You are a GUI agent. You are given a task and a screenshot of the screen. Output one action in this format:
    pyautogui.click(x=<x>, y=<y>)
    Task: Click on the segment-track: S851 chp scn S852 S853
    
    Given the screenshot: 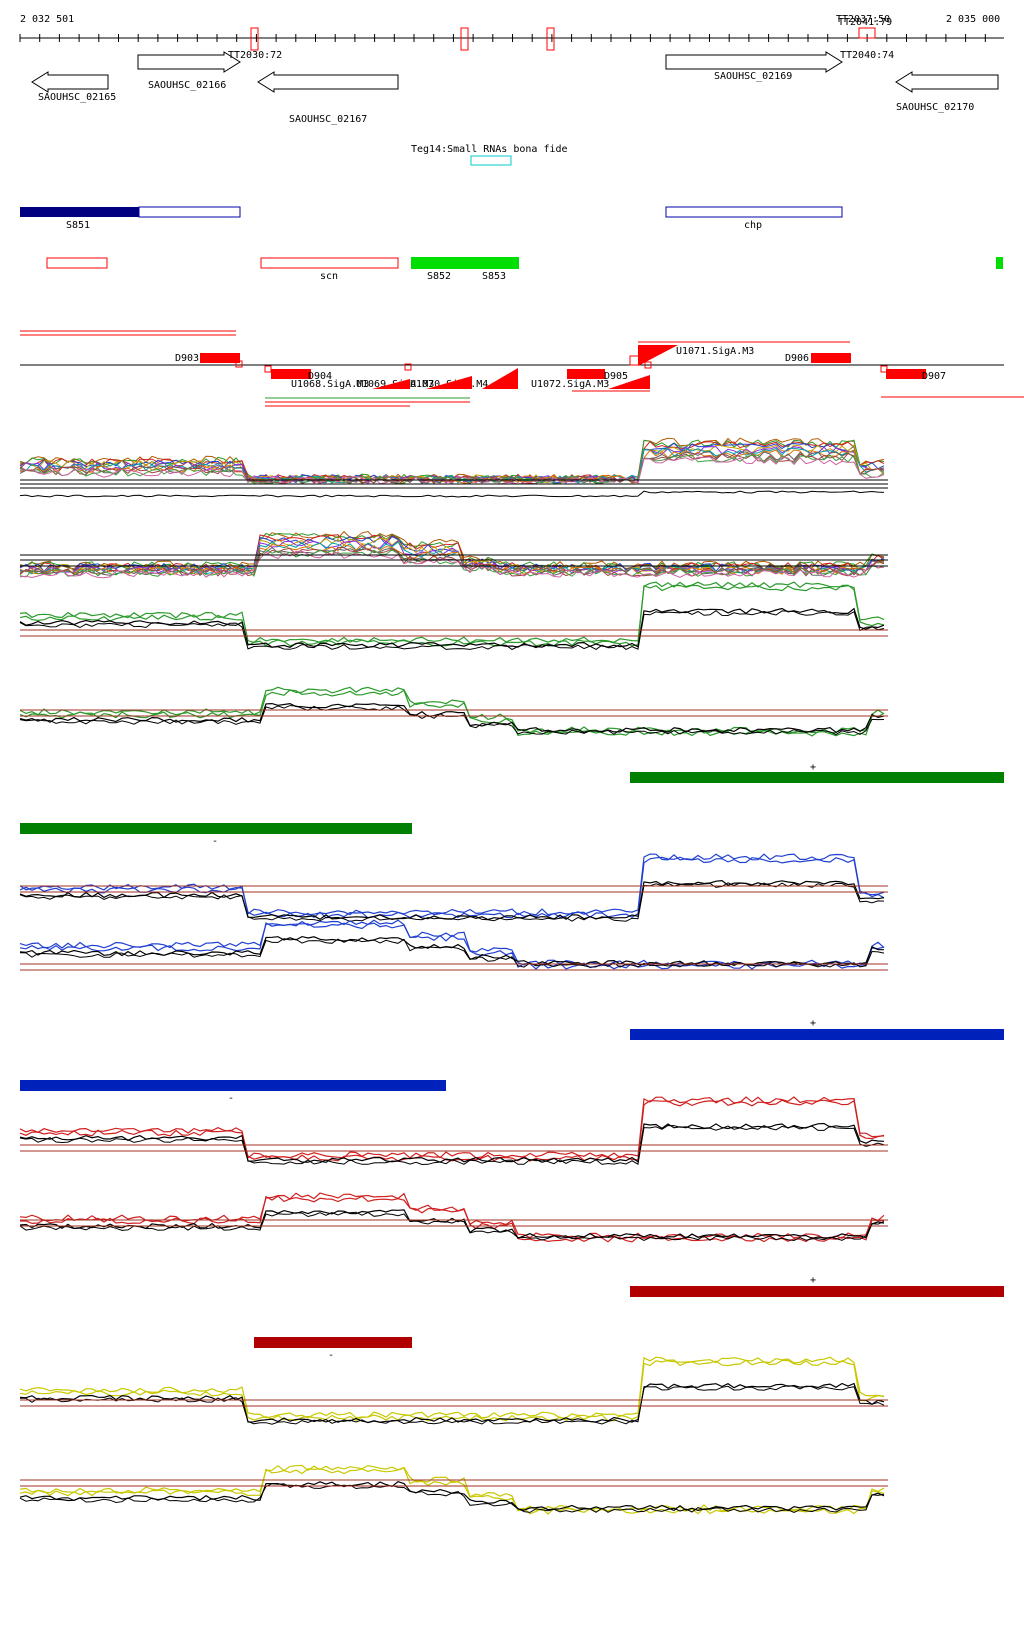 What is the action you would take?
    pyautogui.click(x=511, y=244)
    